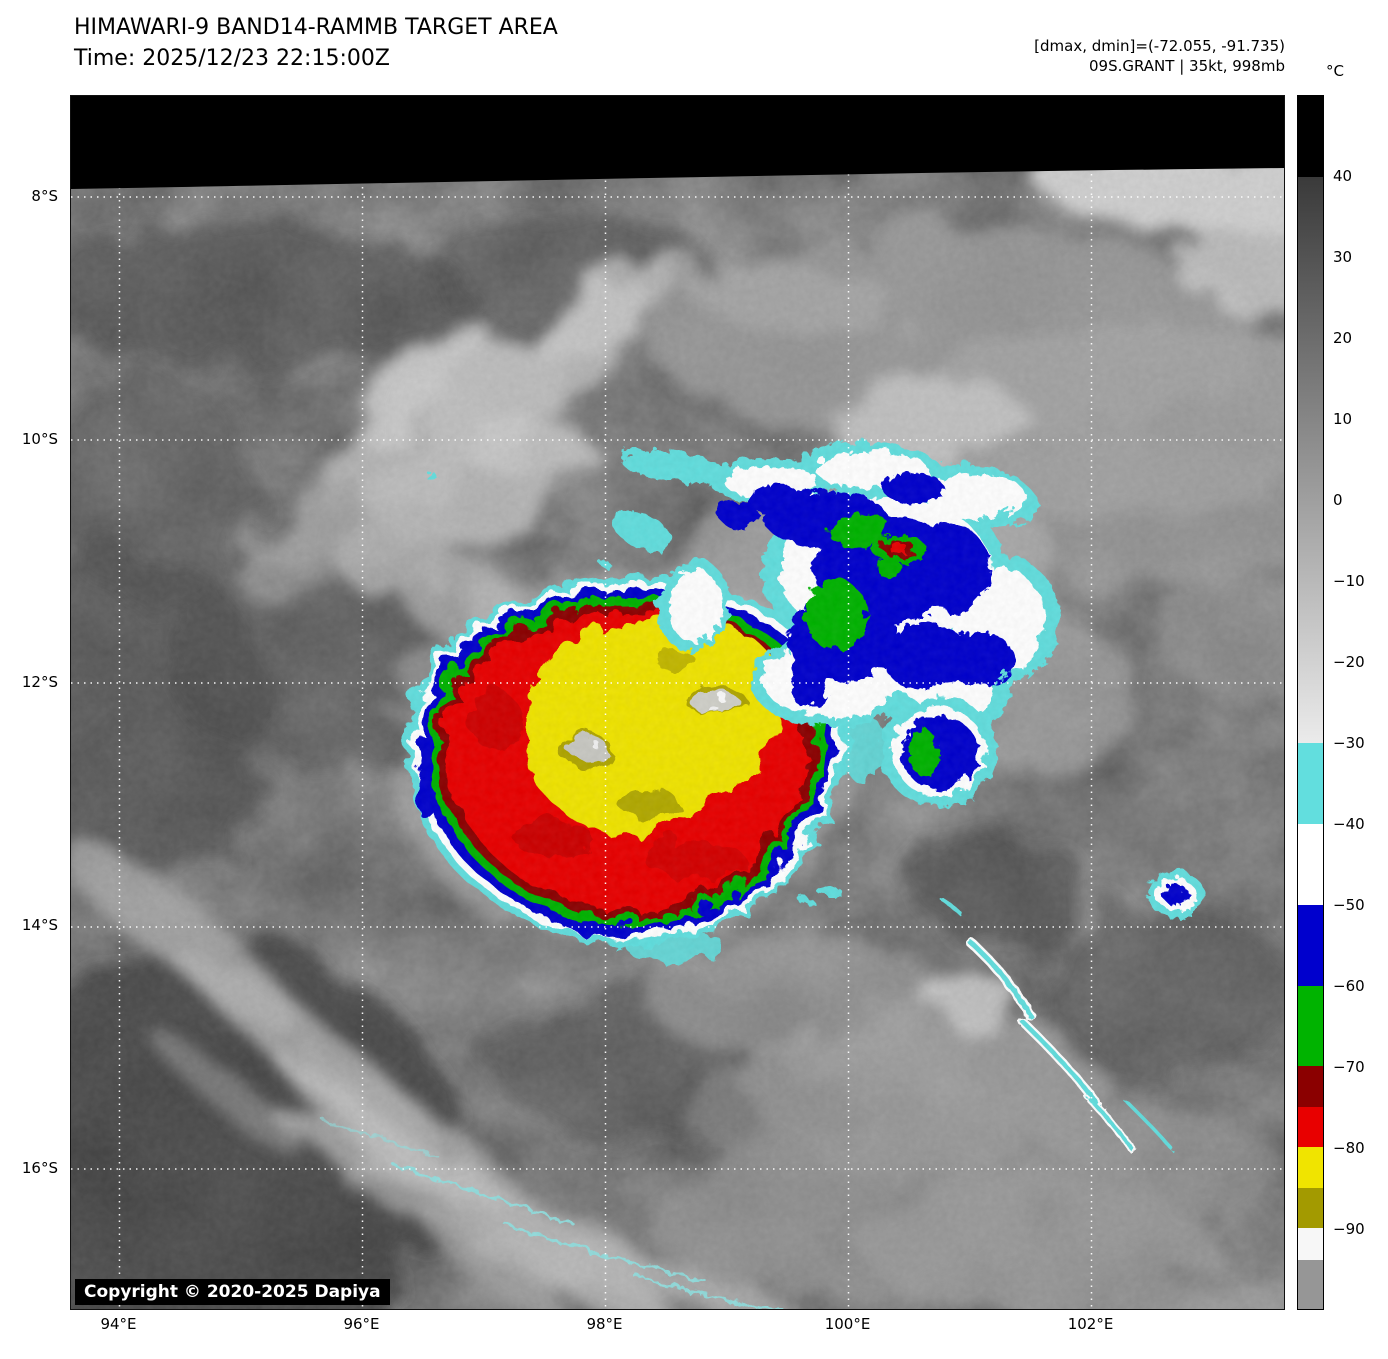 The image size is (1388, 1359). What do you see at coordinates (232, 58) in the screenshot?
I see `time-label: Time: 2025/12/23 22:15:00Z` at bounding box center [232, 58].